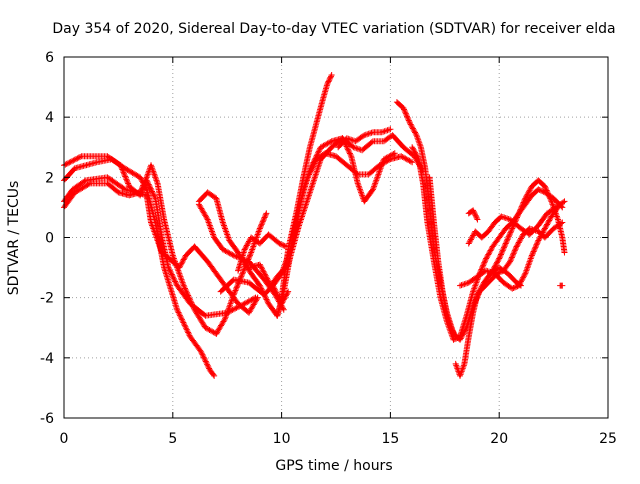  Describe the element at coordinates (282, 439) in the screenshot. I see `x-tick-label: 10` at that location.